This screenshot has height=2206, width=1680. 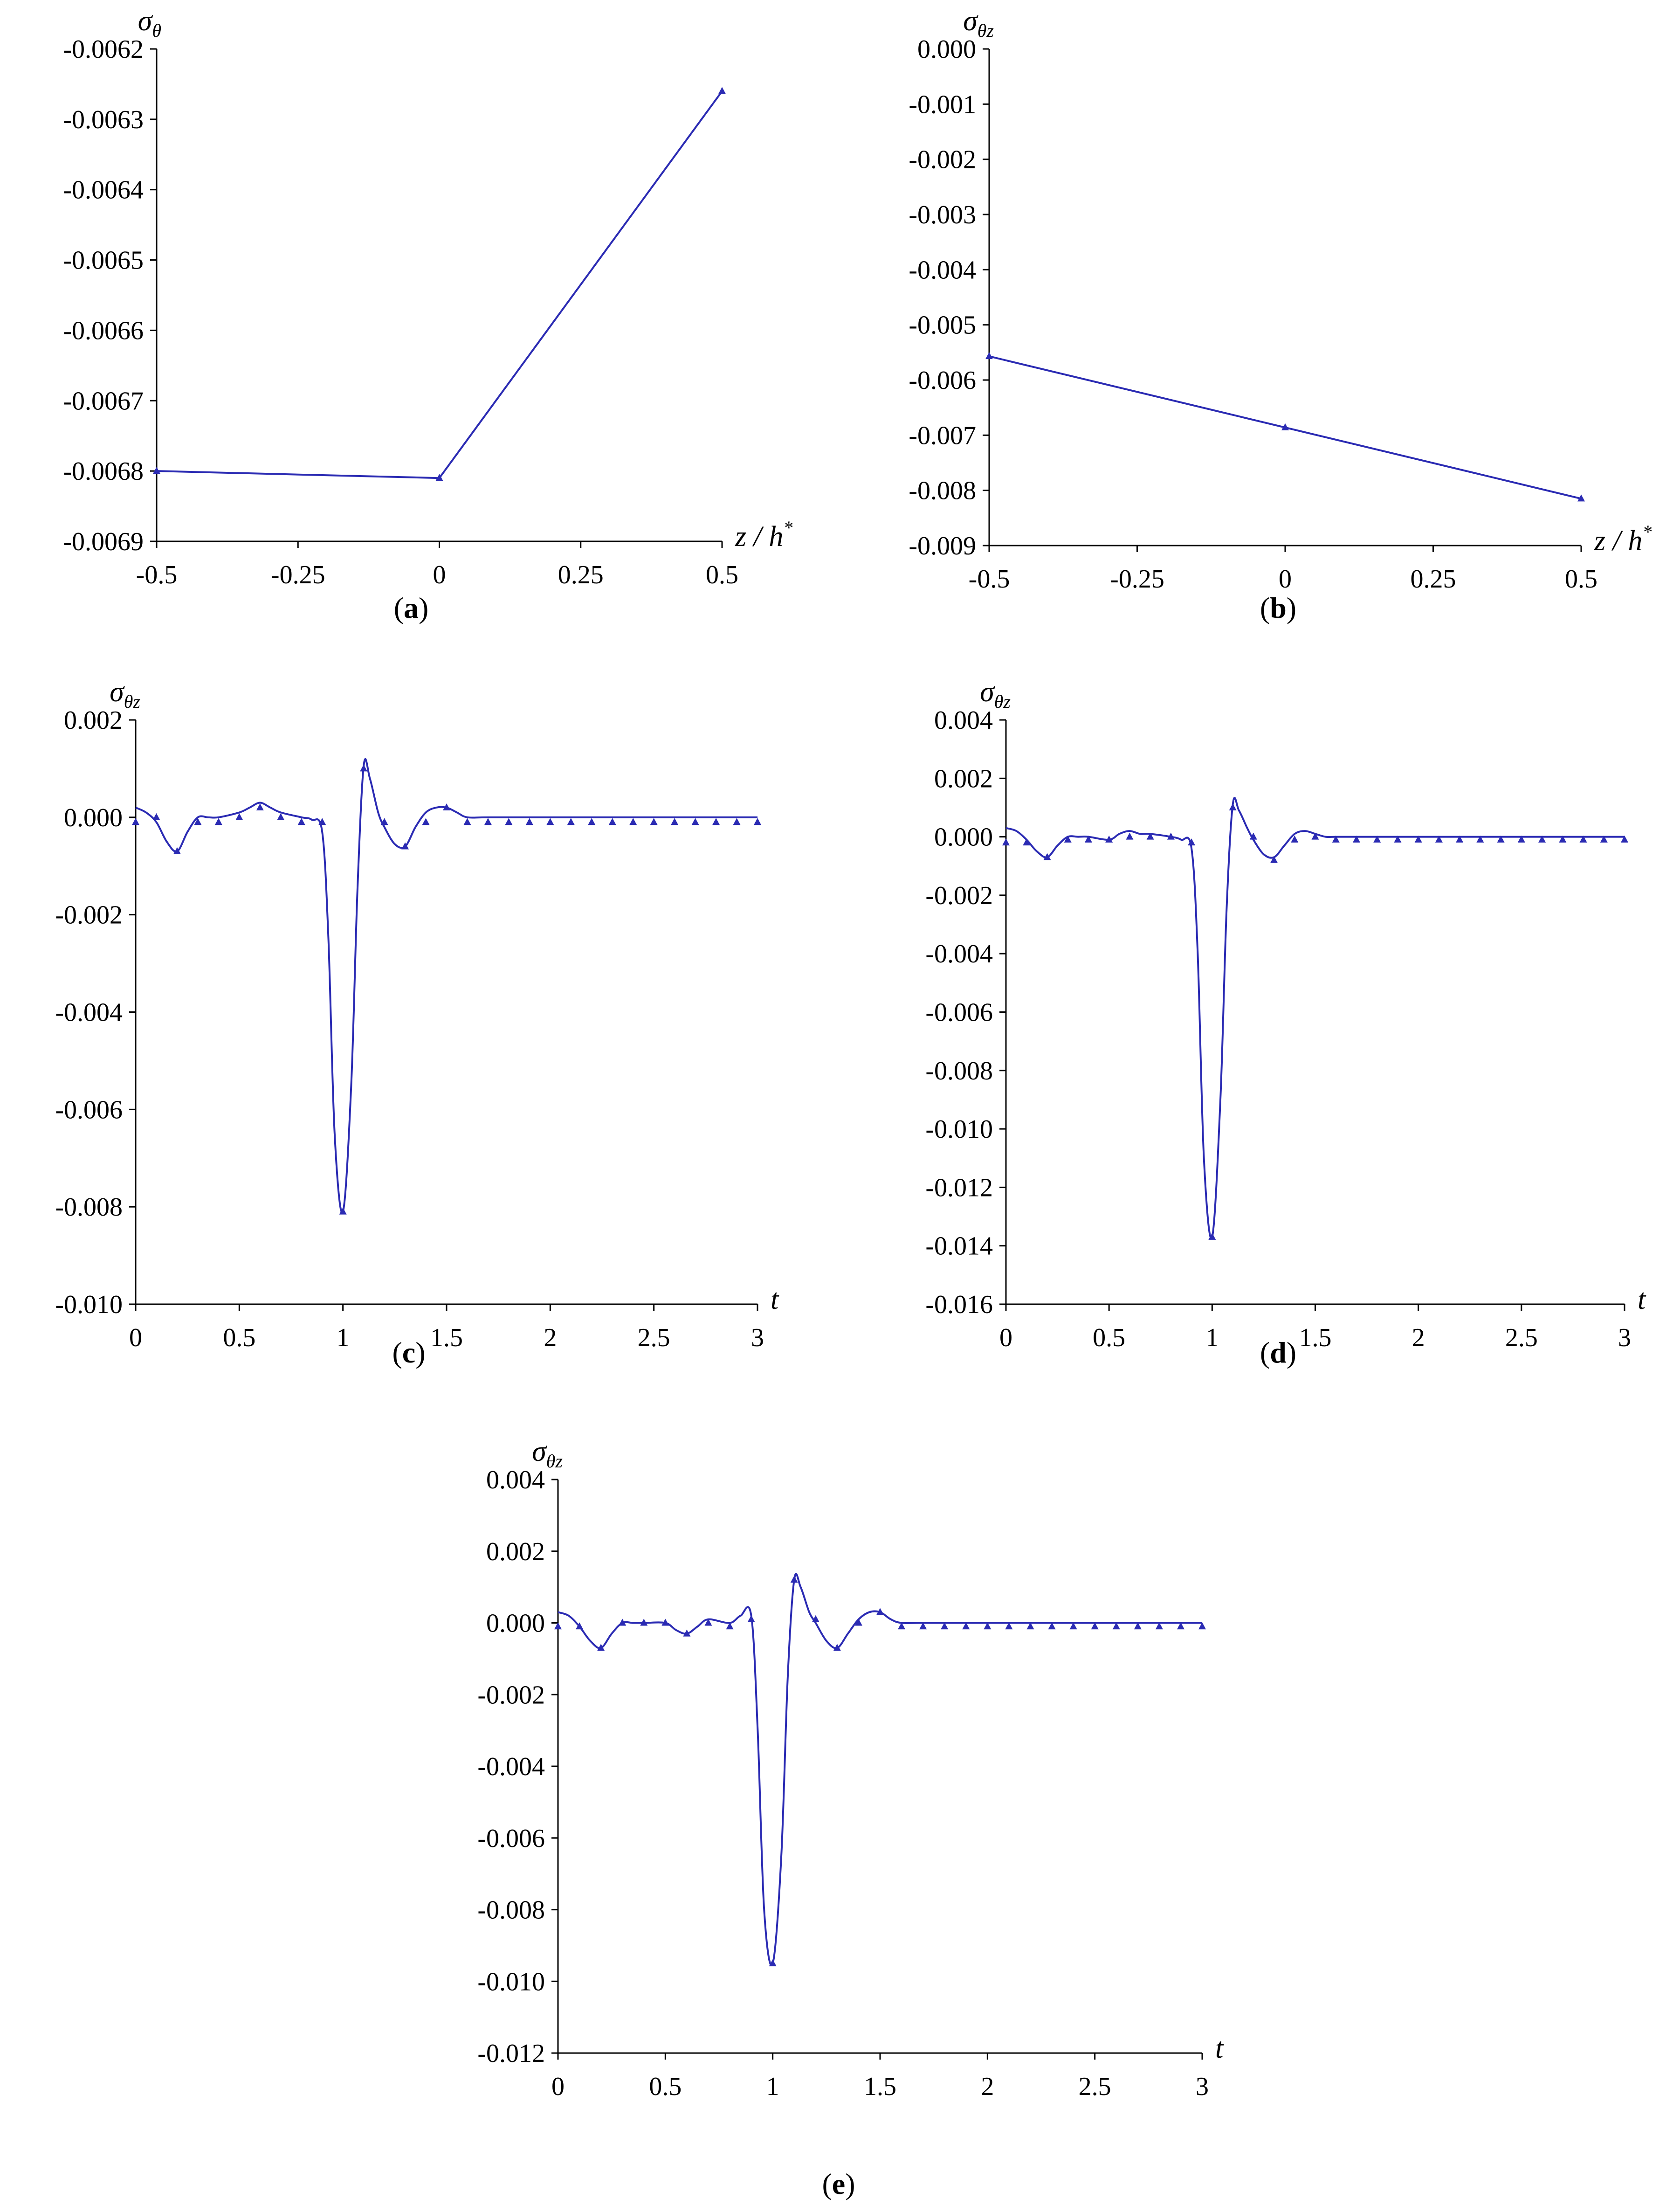 I want to click on x-tick-label: 0.25, so click(x=581, y=574).